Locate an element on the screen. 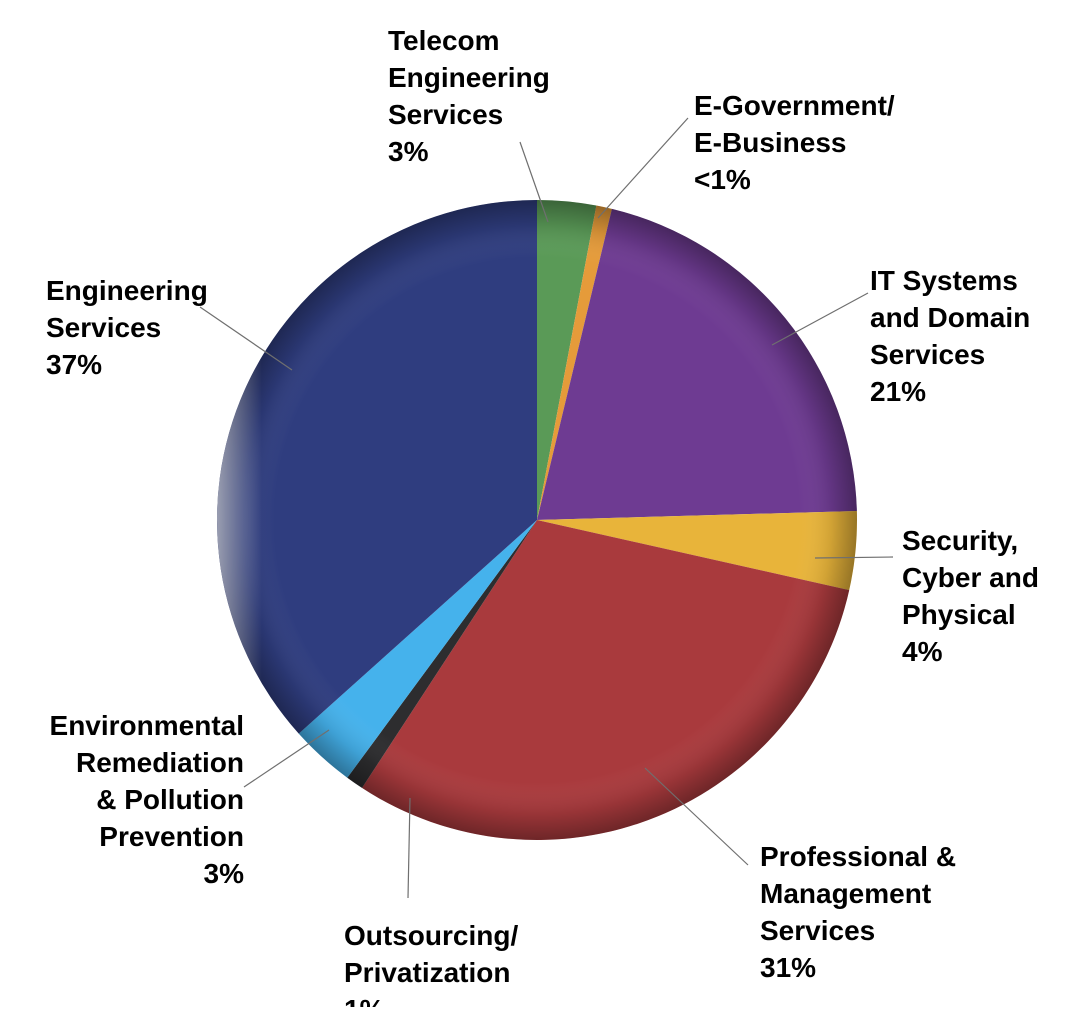 Image resolution: width=1073 pixels, height=1012 pixels. slice-label-0: Telecom Engineering Services 3% is located at coordinates (469, 96).